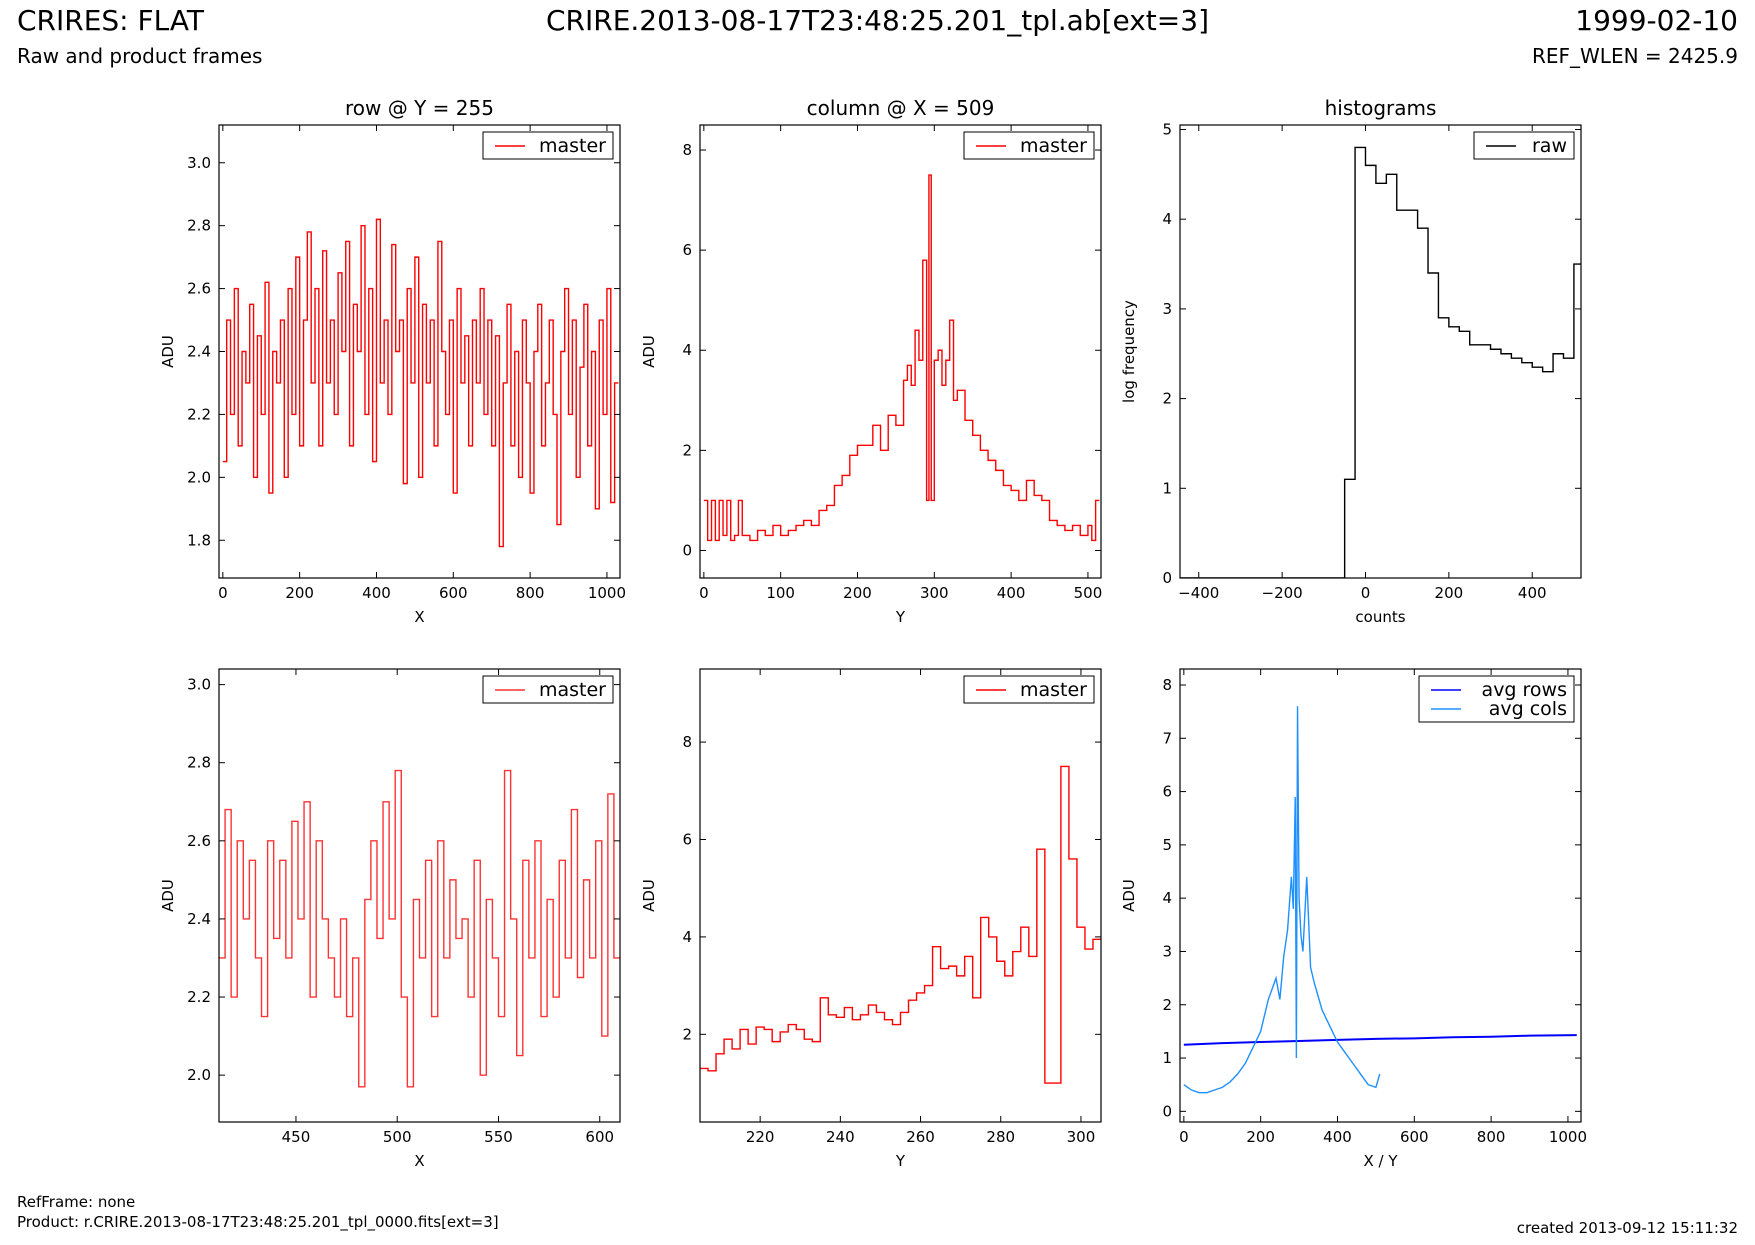 This screenshot has height=1245, width=1755. Describe the element at coordinates (1167, 1058) in the screenshot. I see `y-tick-label: 1` at that location.